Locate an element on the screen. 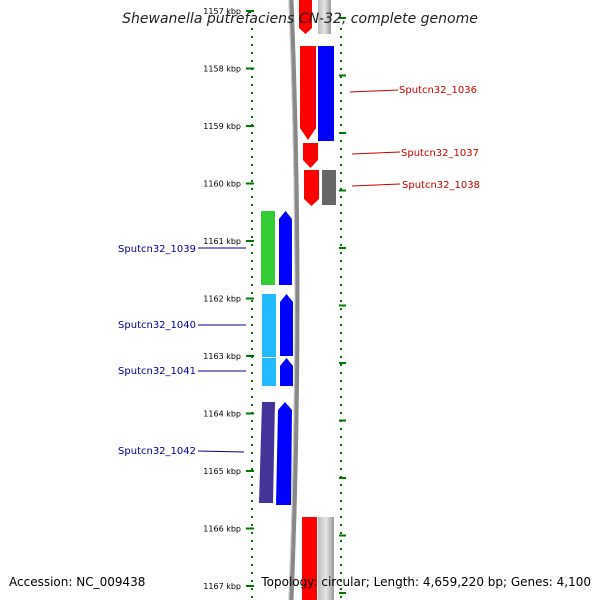 This screenshot has width=600, height=600. gene-label-sputcn32-1036: Sputcn32_1036 is located at coordinates (438, 90).